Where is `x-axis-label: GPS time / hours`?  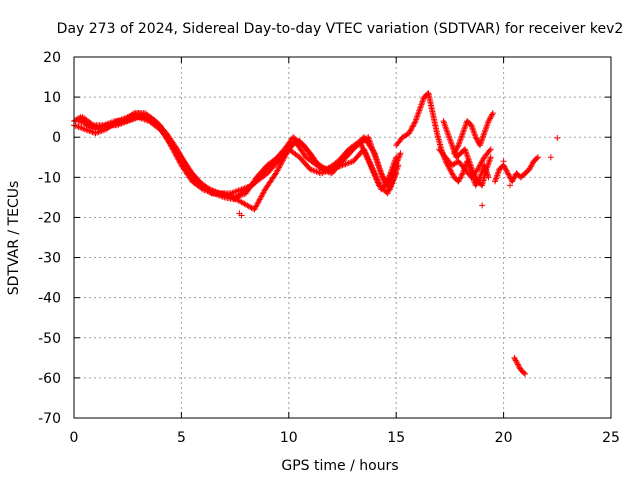 x-axis-label: GPS time / hours is located at coordinates (339, 466).